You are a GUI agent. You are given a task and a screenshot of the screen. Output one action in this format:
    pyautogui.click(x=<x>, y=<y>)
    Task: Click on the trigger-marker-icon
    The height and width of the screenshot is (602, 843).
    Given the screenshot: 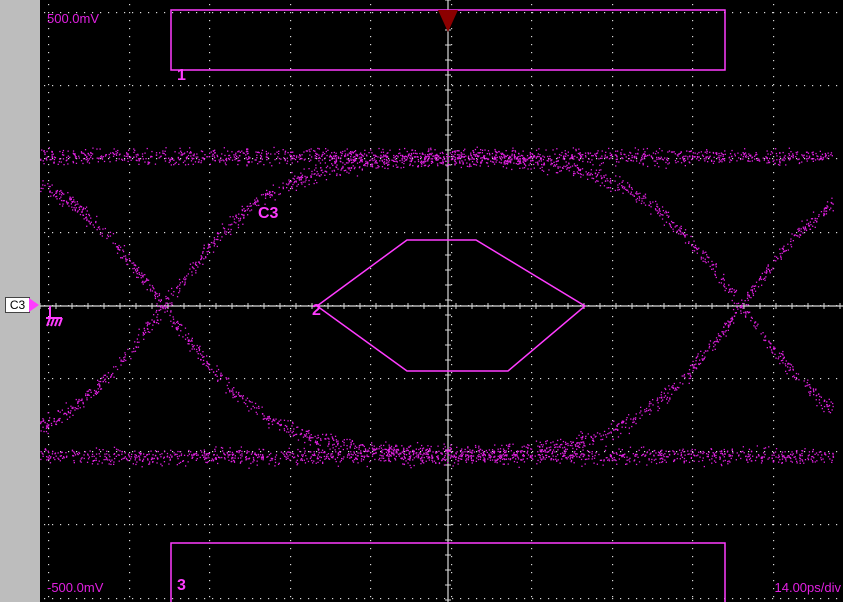 What is the action you would take?
    pyautogui.click(x=448, y=21)
    